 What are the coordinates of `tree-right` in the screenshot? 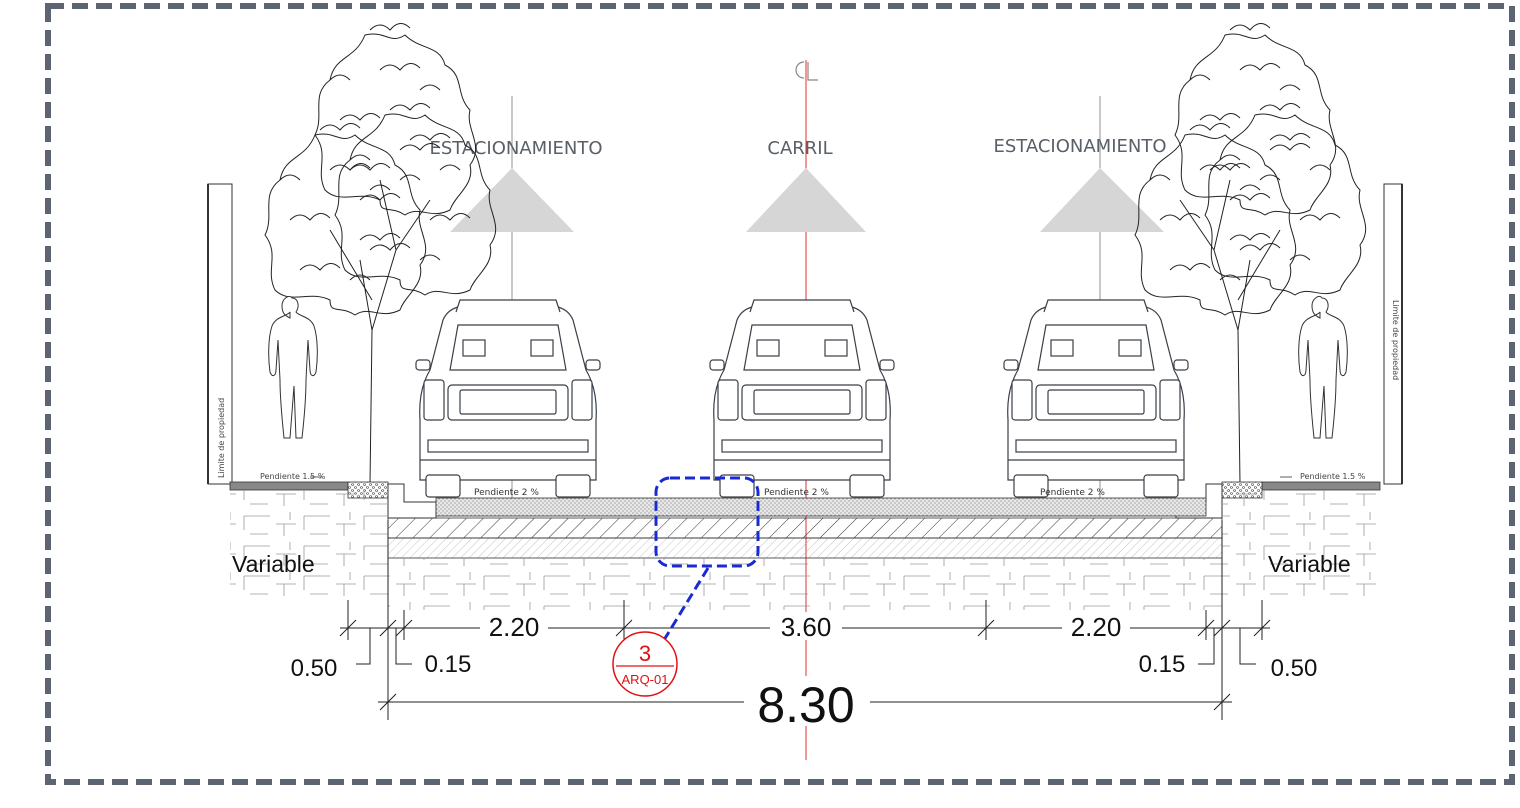 It's located at (1250, 253).